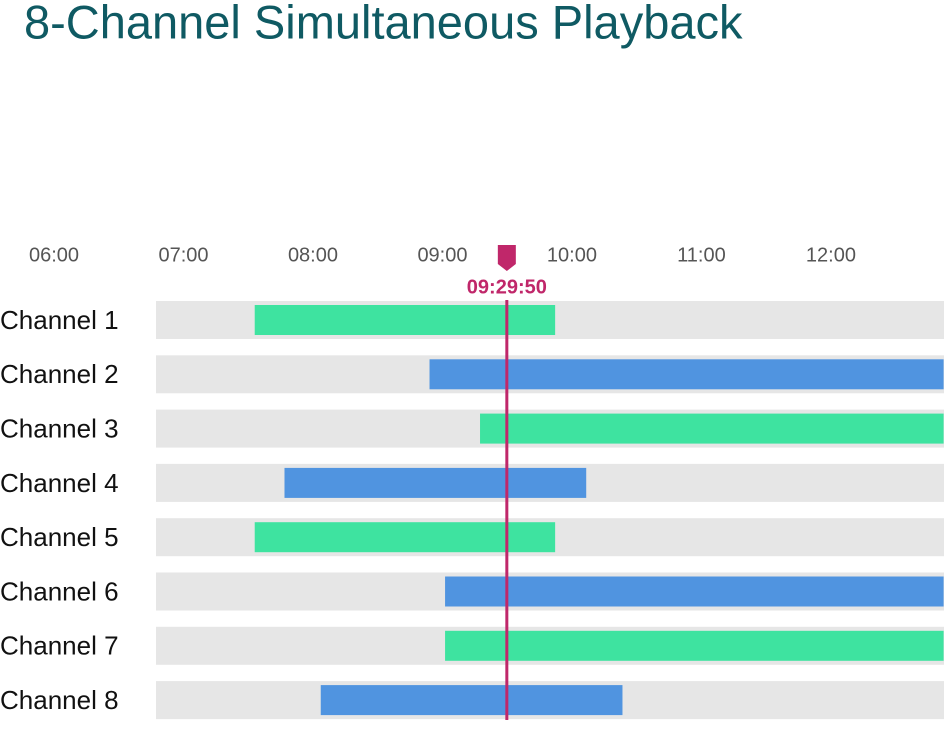 This screenshot has height=734, width=944. I want to click on x-tick-label: 09:00, so click(442, 255).